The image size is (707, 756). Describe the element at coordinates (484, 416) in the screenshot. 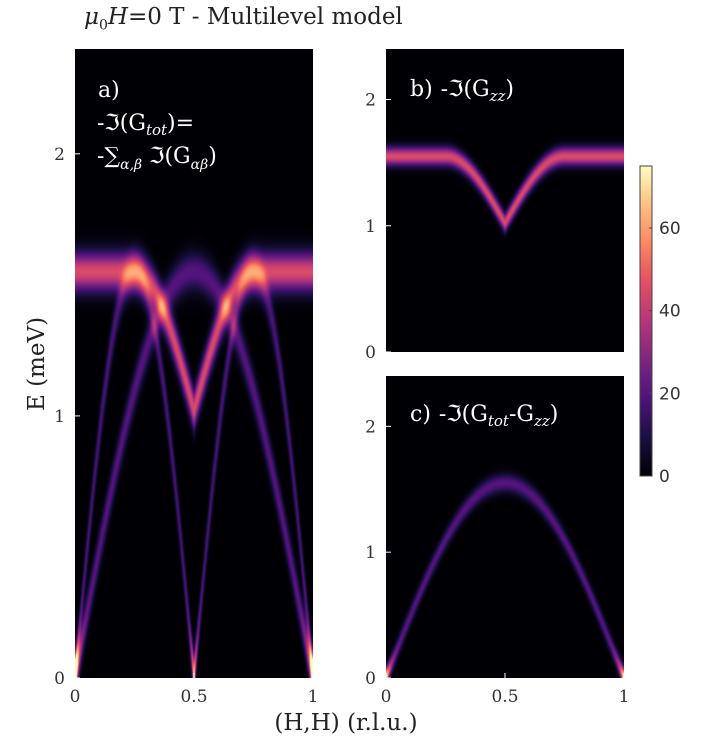

I see `panel-label-c: c) -ℑ(Gtot-Gzz)` at that location.